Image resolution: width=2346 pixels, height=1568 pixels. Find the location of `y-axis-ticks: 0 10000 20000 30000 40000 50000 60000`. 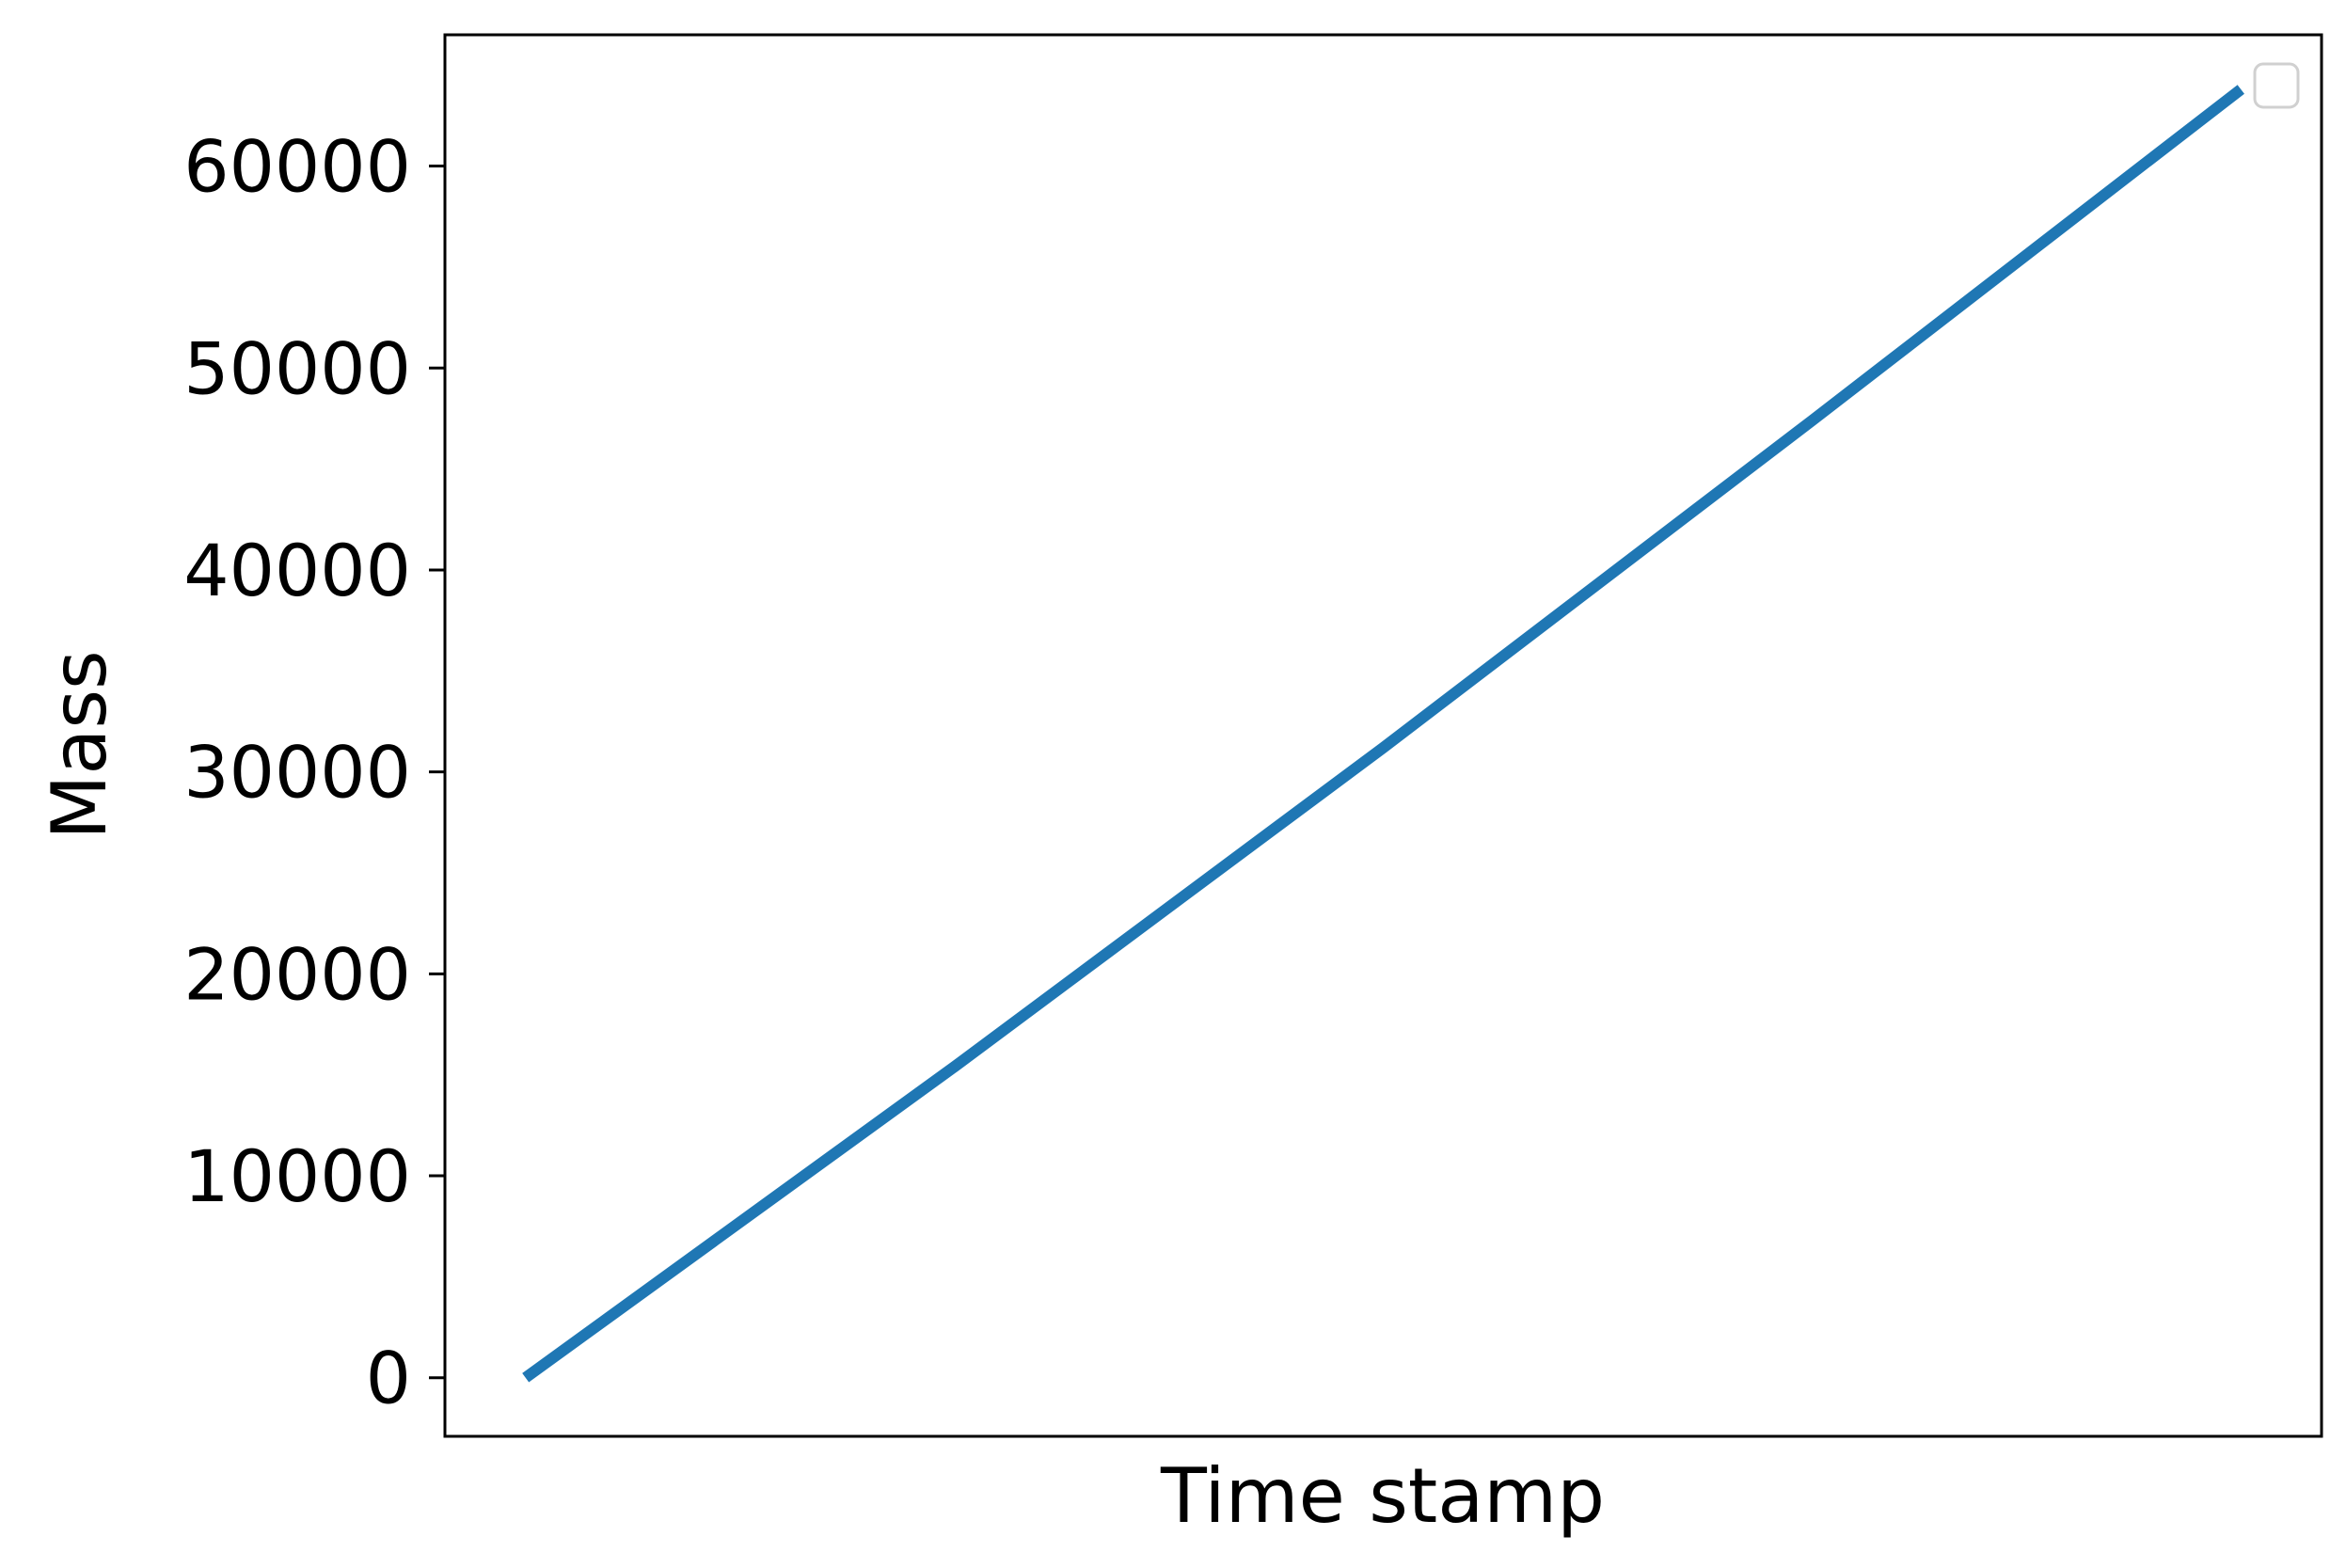

y-axis-ticks: 0 10000 20000 30000 40000 50000 60000 is located at coordinates (314, 772).